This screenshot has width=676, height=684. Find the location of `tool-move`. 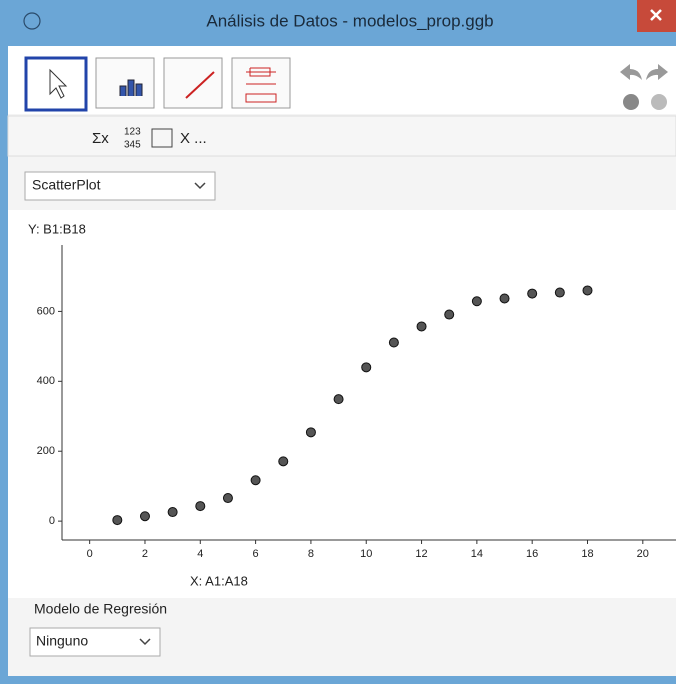

tool-move is located at coordinates (56, 84).